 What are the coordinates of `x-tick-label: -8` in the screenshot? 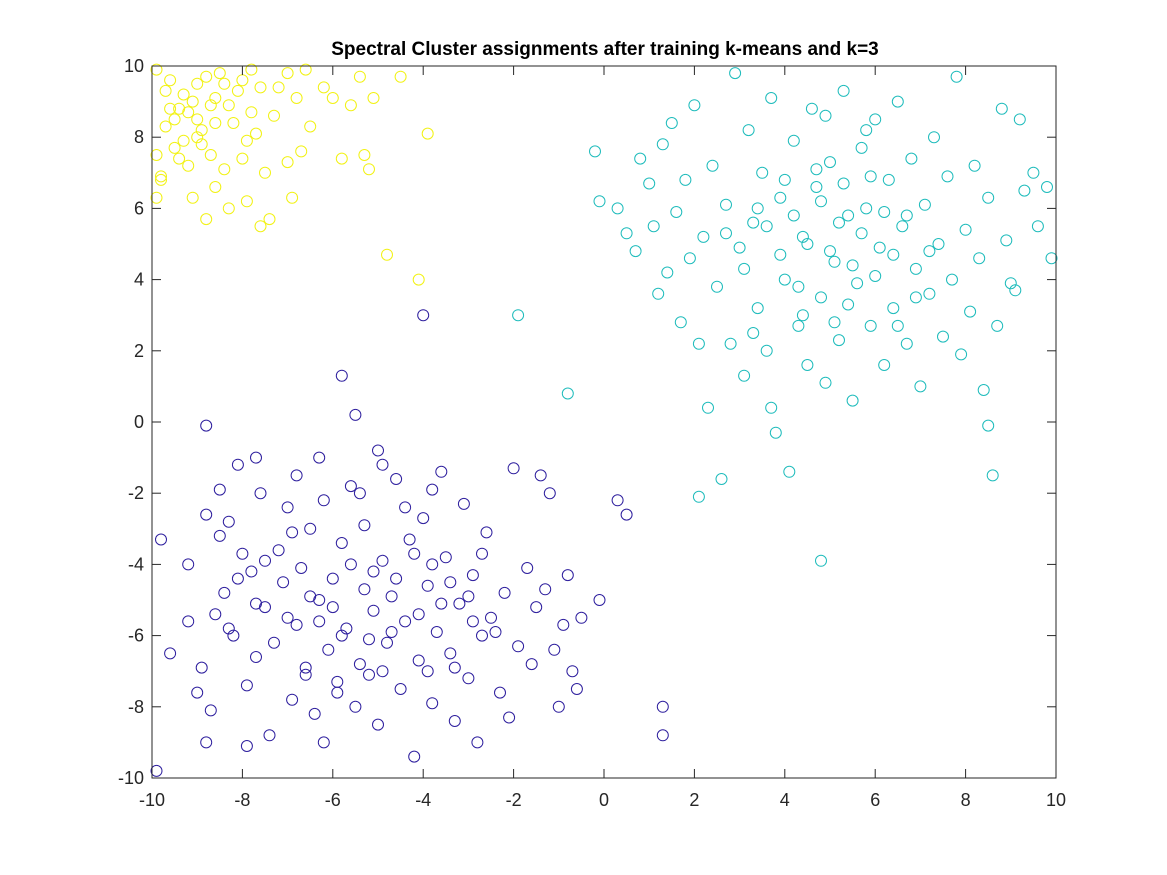 It's located at (242, 800).